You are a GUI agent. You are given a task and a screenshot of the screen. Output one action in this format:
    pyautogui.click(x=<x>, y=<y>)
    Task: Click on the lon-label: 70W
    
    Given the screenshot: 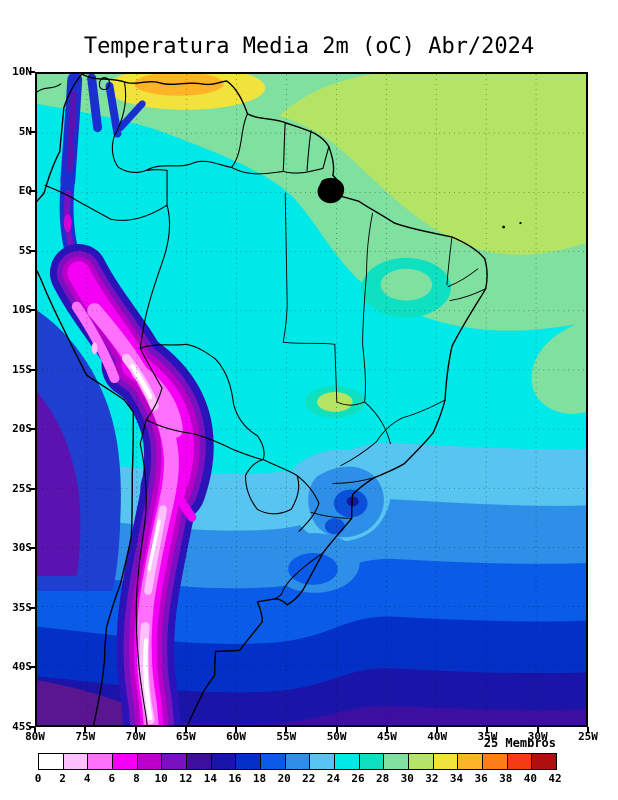 What is the action you would take?
    pyautogui.click(x=135, y=736)
    